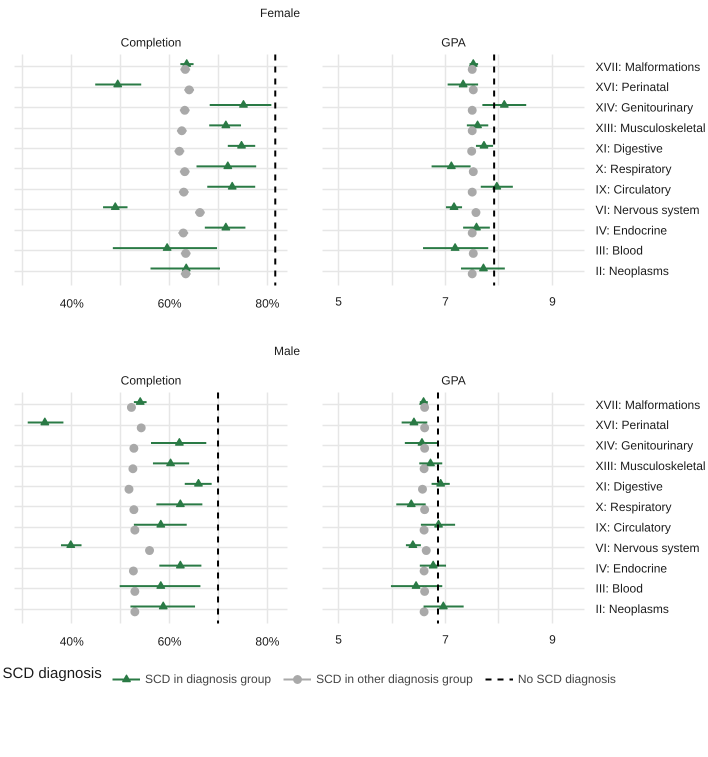  Describe the element at coordinates (394, 679) in the screenshot. I see `legend-label: SCD in other diagnosis group` at that location.